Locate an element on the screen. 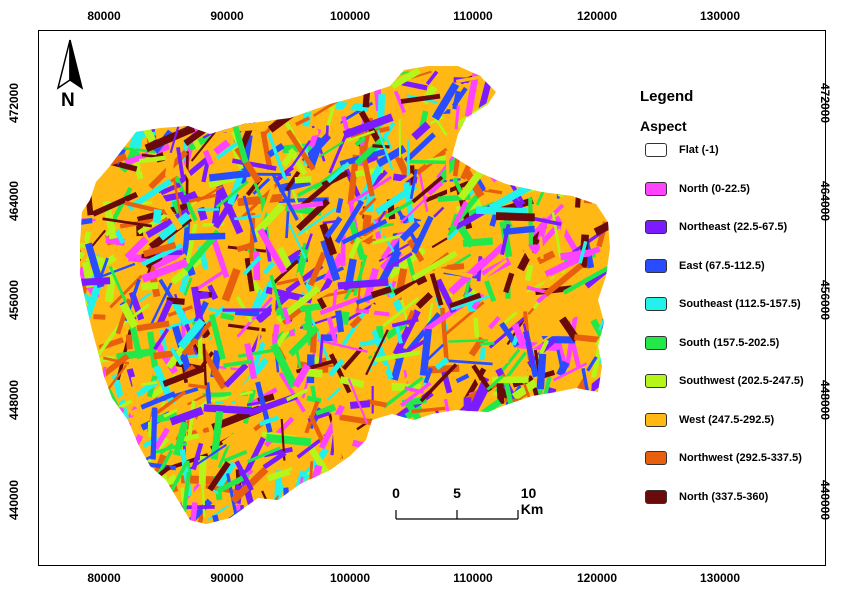 The width and height of the screenshot is (859, 602). x-tick-bottom: 80000 is located at coordinates (104, 578).